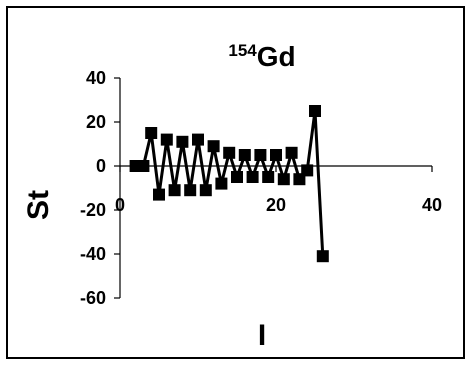  What do you see at coordinates (262, 335) in the screenshot?
I see `x-axis-title: I` at bounding box center [262, 335].